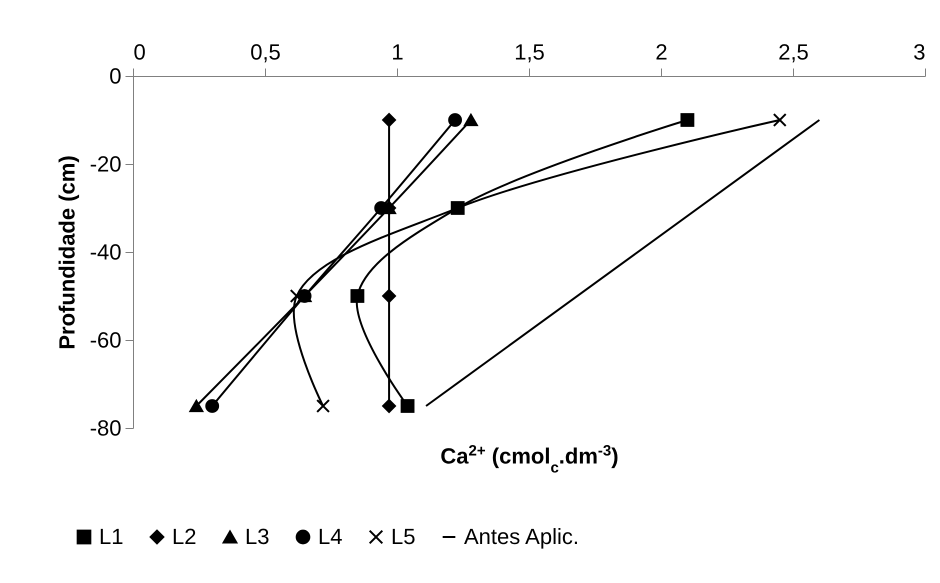 The height and width of the screenshot is (583, 940). What do you see at coordinates (111, 536) in the screenshot?
I see `legend-label: L1` at bounding box center [111, 536].